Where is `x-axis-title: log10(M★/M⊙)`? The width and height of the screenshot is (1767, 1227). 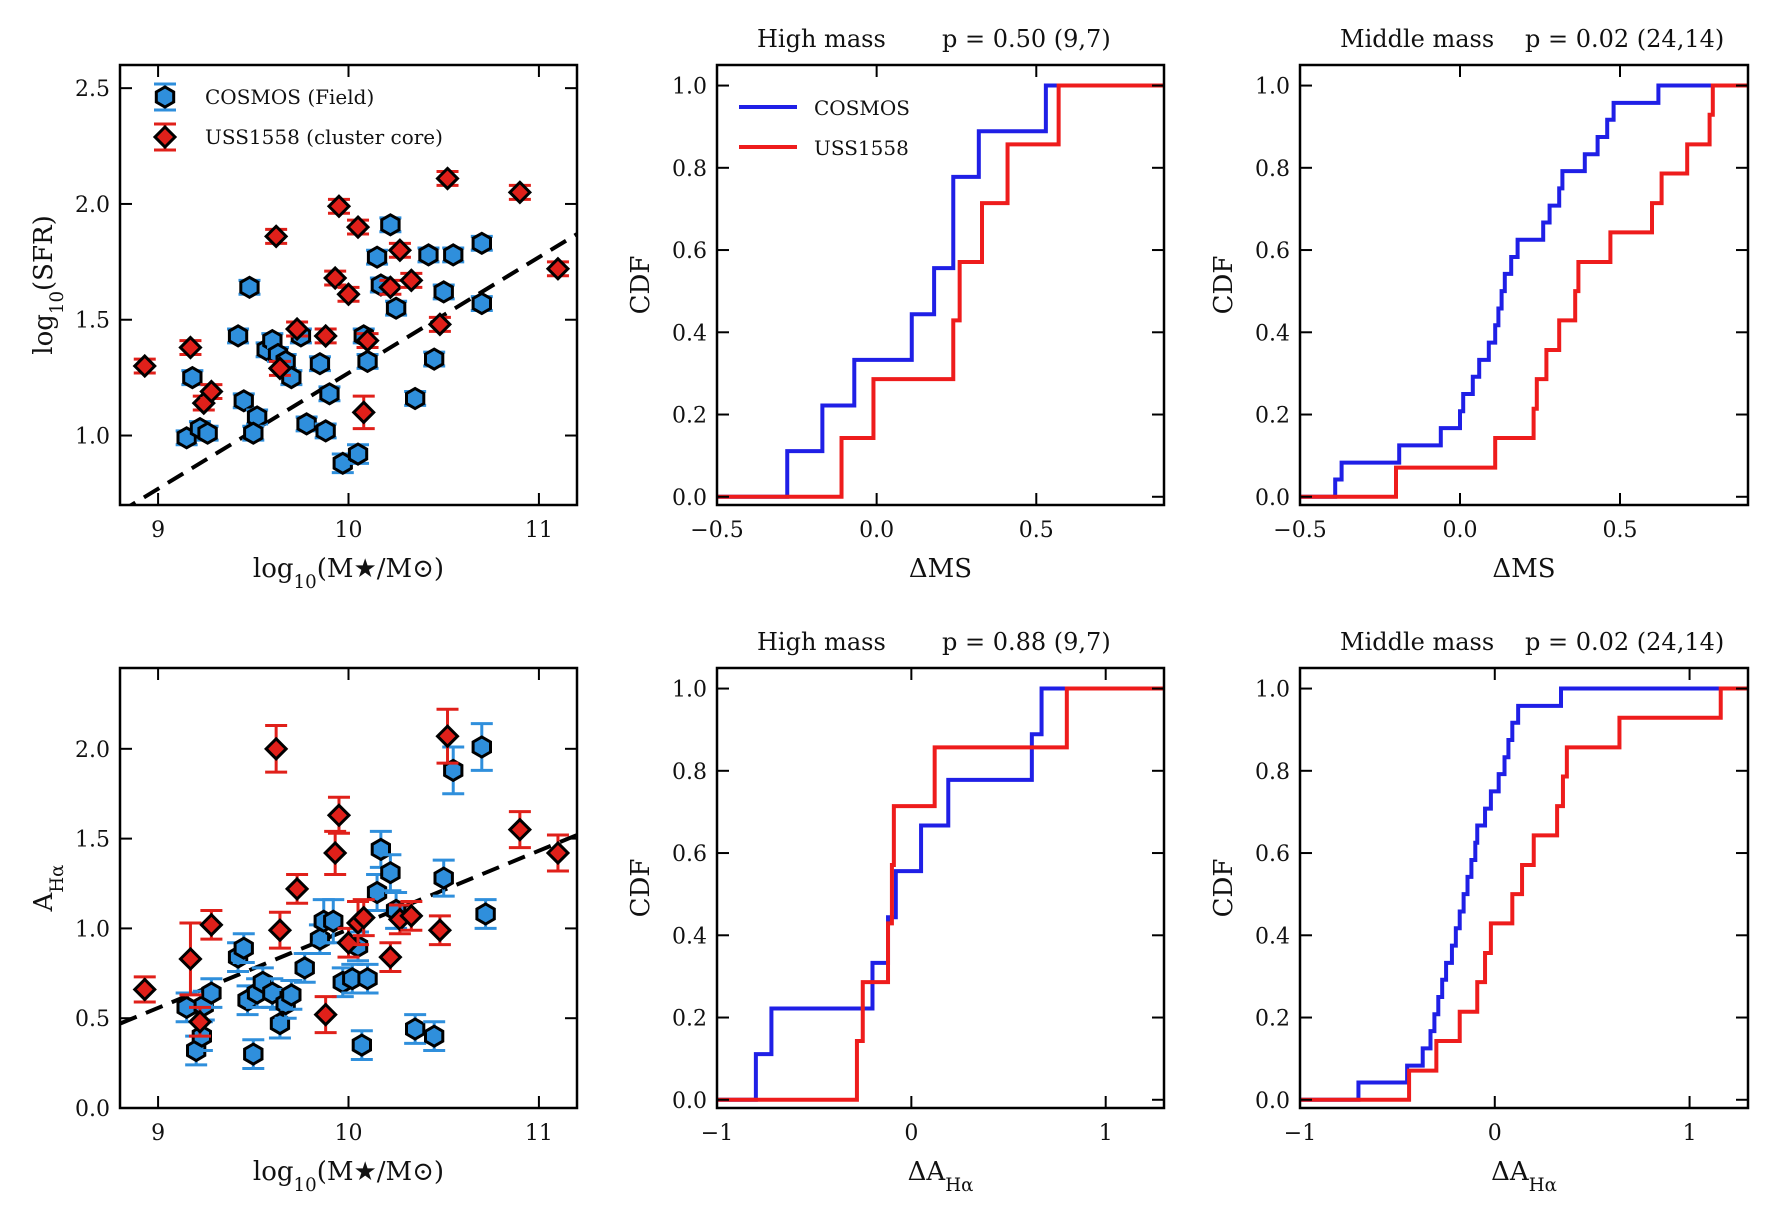
x-axis-title: log10(M★/M⊙) is located at coordinates (348, 1176).